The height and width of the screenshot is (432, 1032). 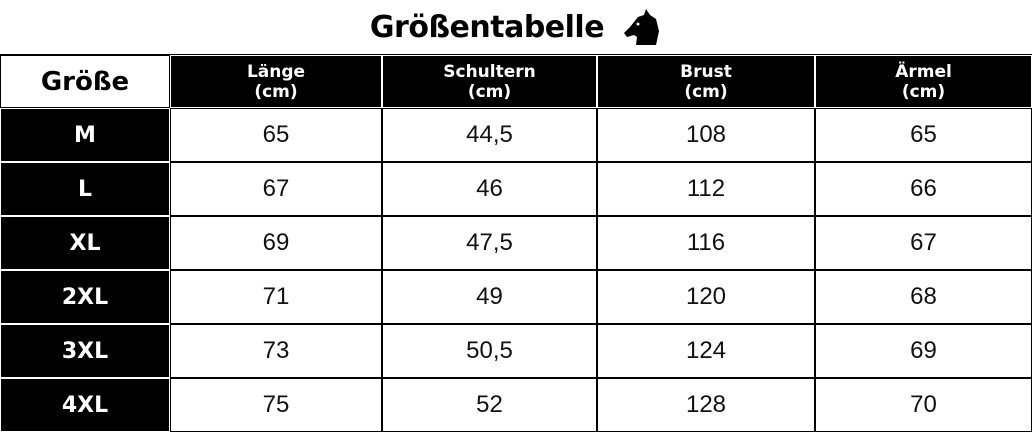 I want to click on size-label: 3XL, so click(x=85, y=351).